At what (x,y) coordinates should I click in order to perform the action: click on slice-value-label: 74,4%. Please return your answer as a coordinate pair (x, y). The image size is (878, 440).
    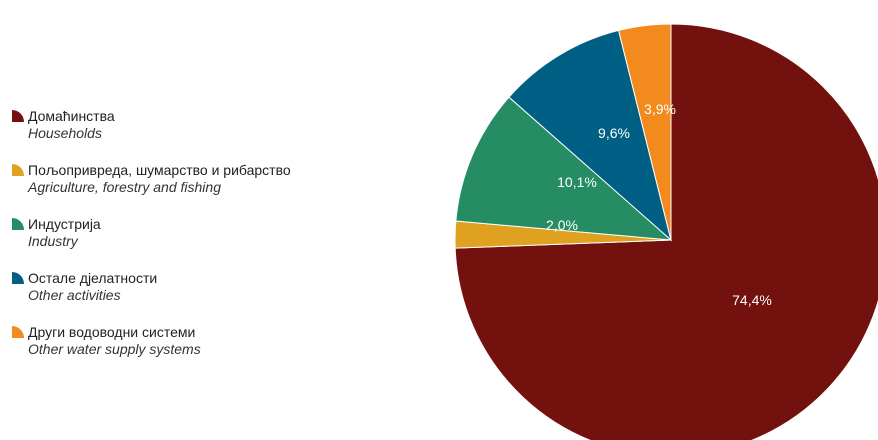
    Looking at the image, I should click on (752, 300).